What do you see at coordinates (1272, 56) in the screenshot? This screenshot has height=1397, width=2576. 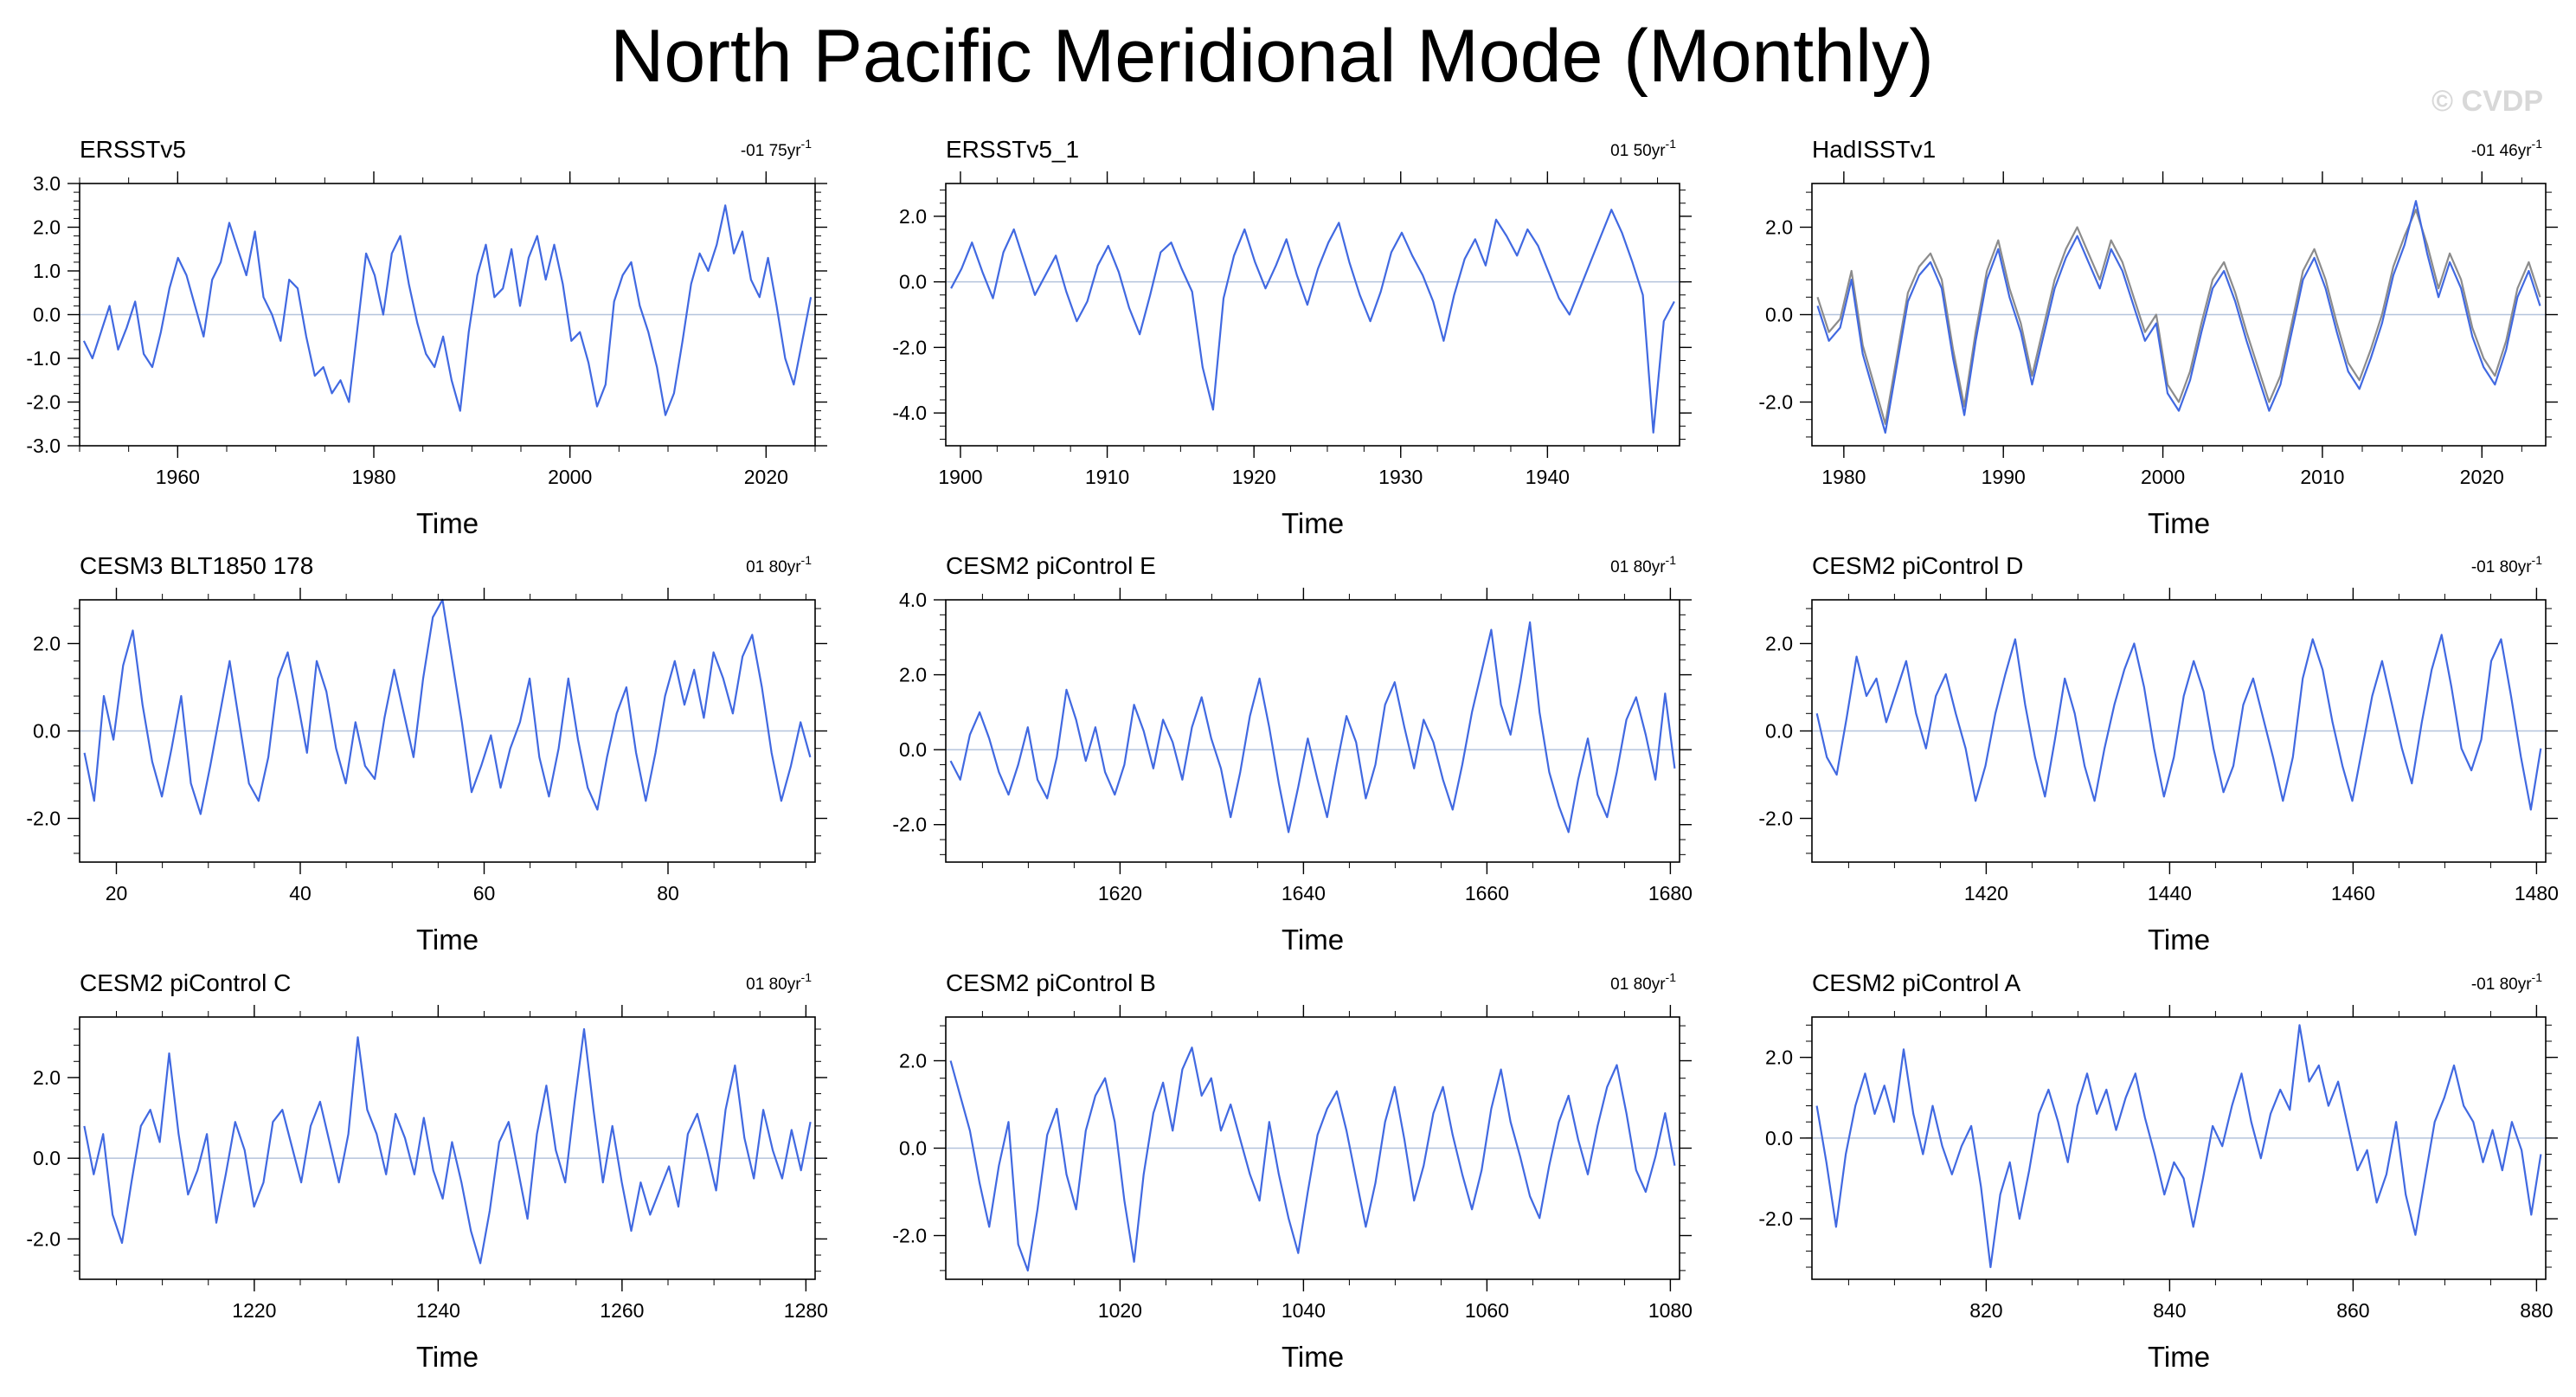 I see `figure-title: North Pacific Meridional Mode (Monthly)` at bounding box center [1272, 56].